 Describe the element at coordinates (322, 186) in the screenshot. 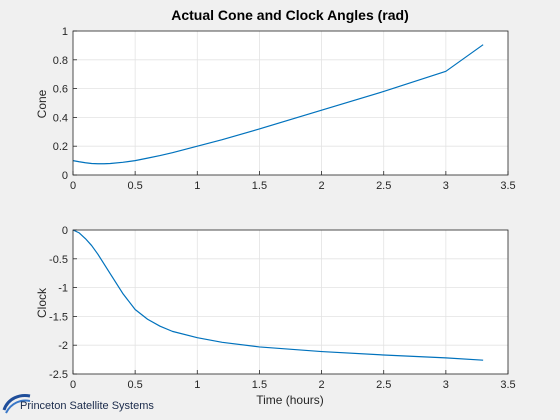

I see `cone-xtick-label: 2` at that location.